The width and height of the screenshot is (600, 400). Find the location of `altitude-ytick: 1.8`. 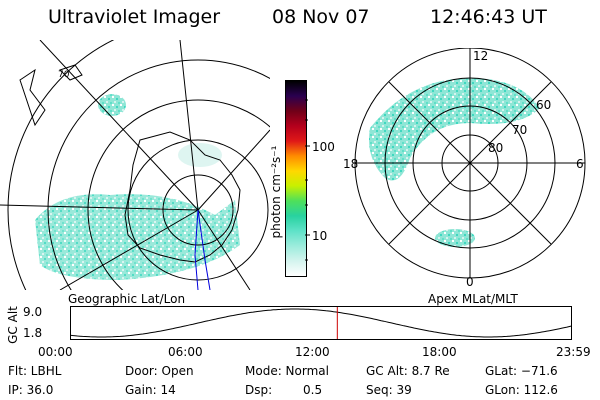

altitude-ytick: 1.8 is located at coordinates (33, 333).